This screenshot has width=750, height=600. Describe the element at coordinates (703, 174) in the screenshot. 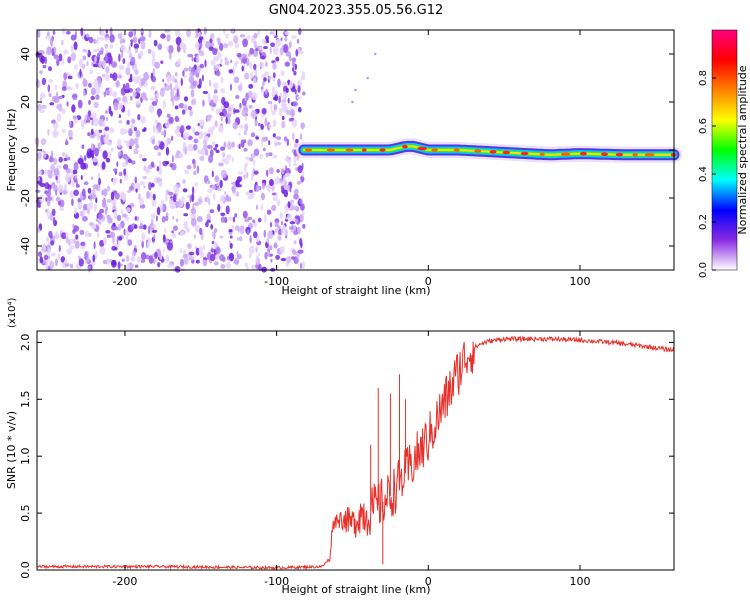

I see `colorbar-tick-label: 0.4` at that location.